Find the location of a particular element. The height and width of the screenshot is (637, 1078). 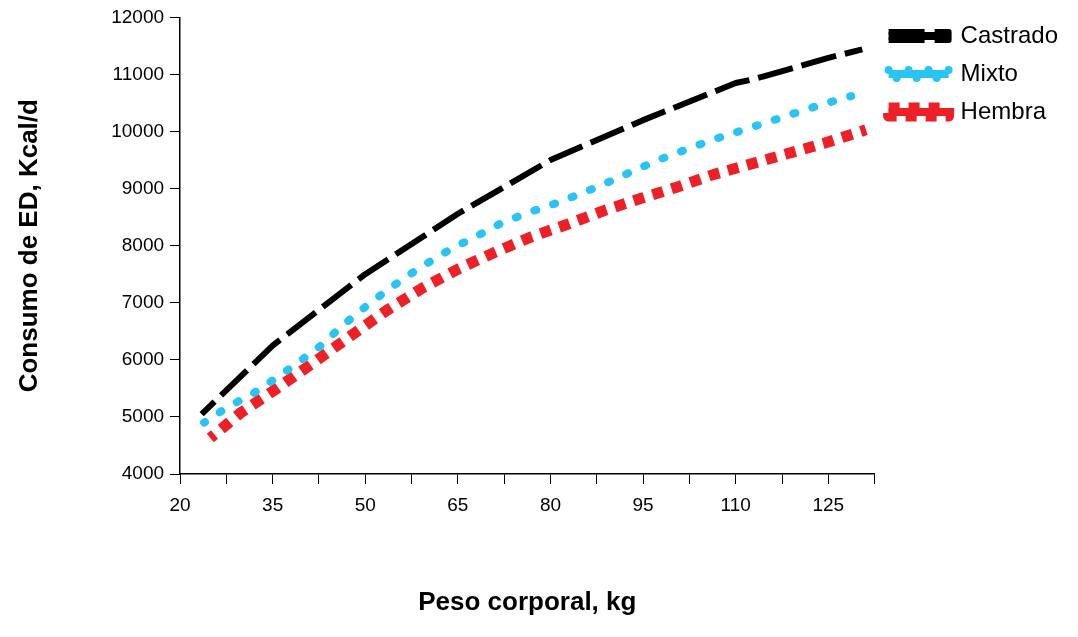

y-tick-label: 10000 is located at coordinates (138, 130).